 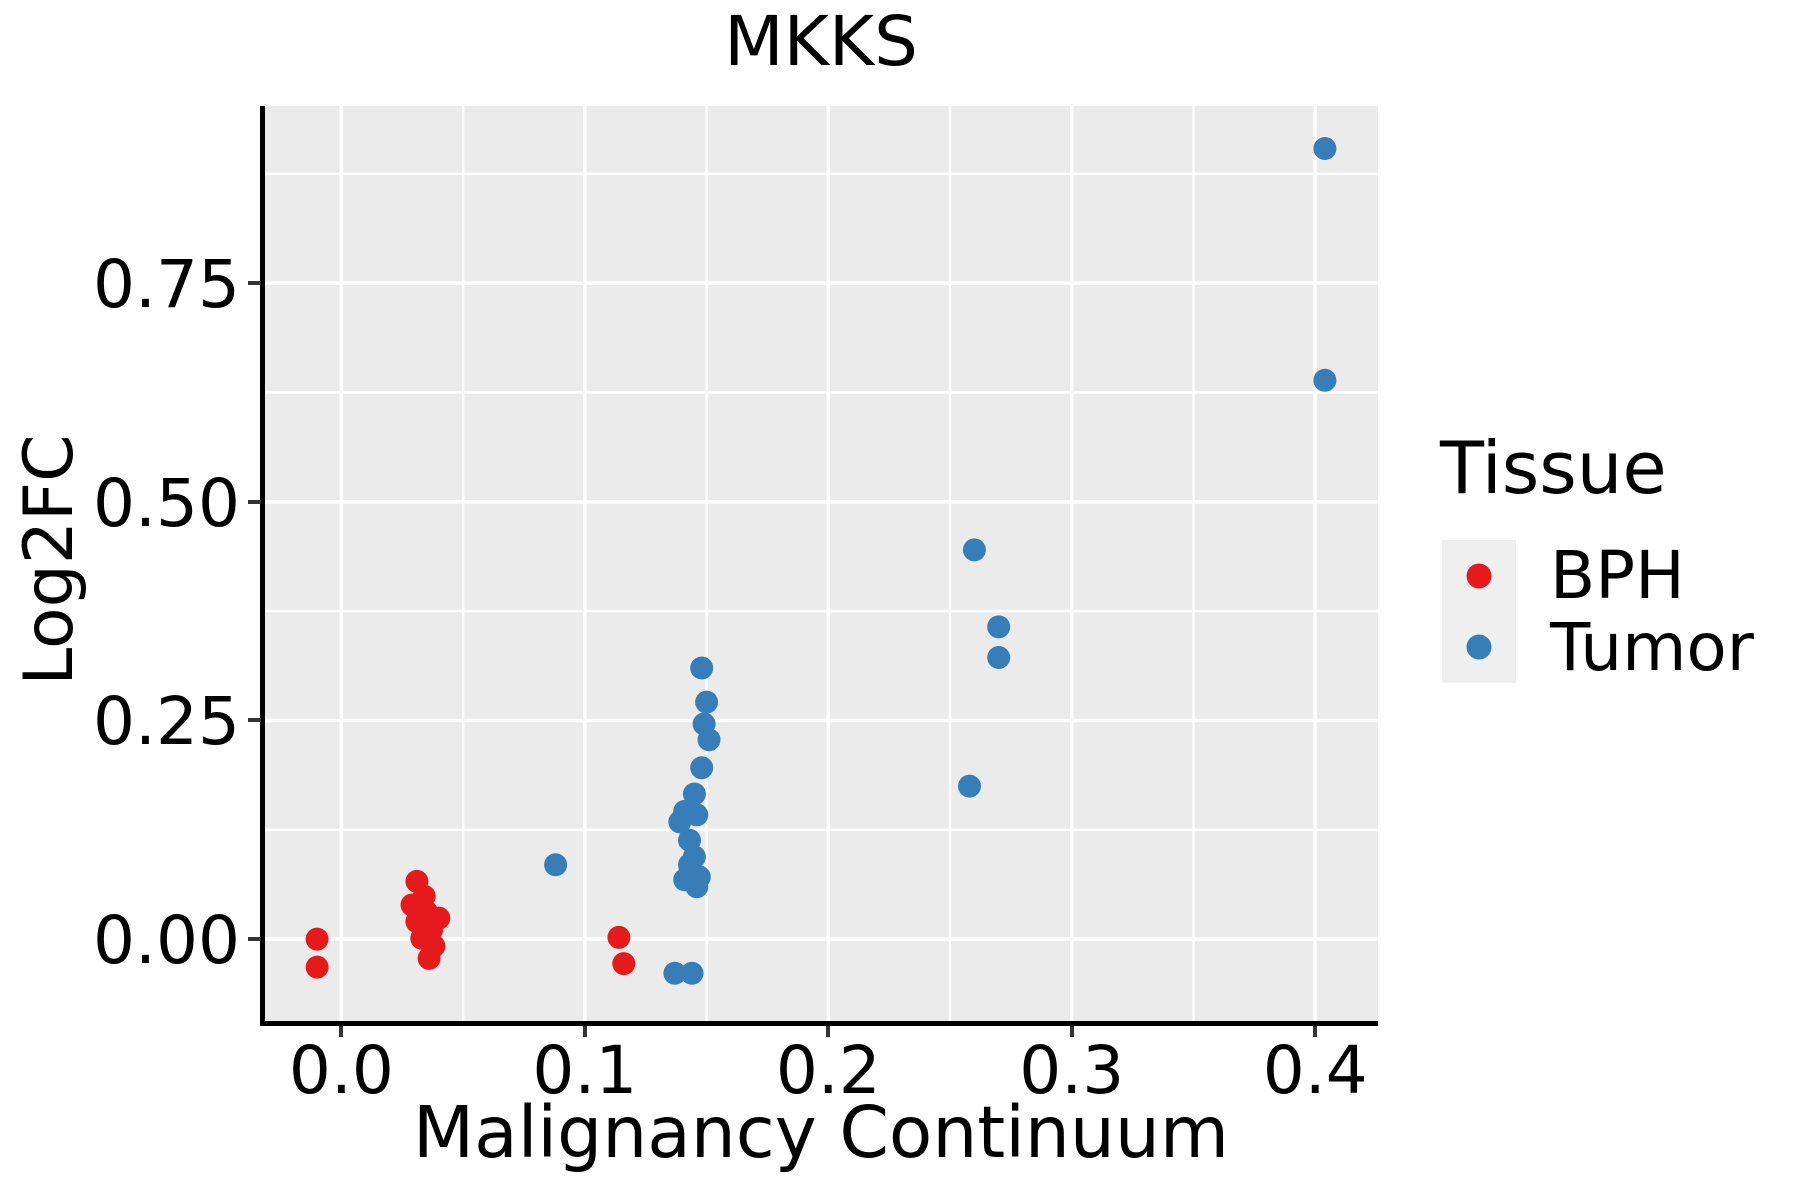 What do you see at coordinates (1652, 647) in the screenshot?
I see `legend-label-tumor: Tumor` at bounding box center [1652, 647].